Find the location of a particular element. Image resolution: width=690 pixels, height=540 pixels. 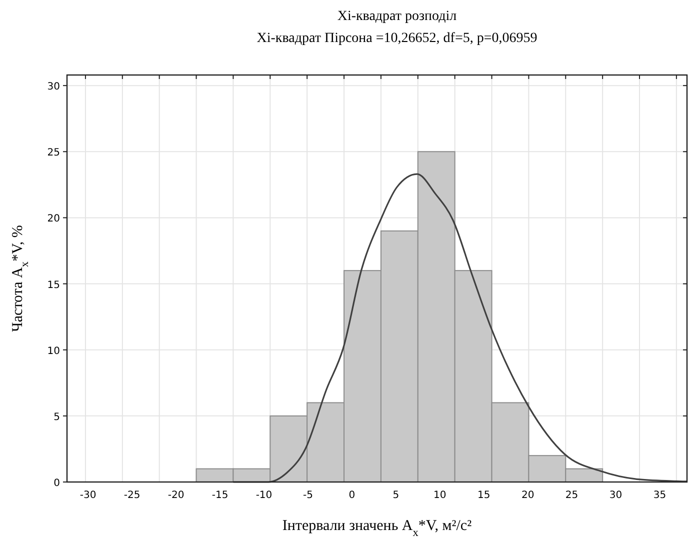

y-tick-label: 20 is located at coordinates (53, 219).